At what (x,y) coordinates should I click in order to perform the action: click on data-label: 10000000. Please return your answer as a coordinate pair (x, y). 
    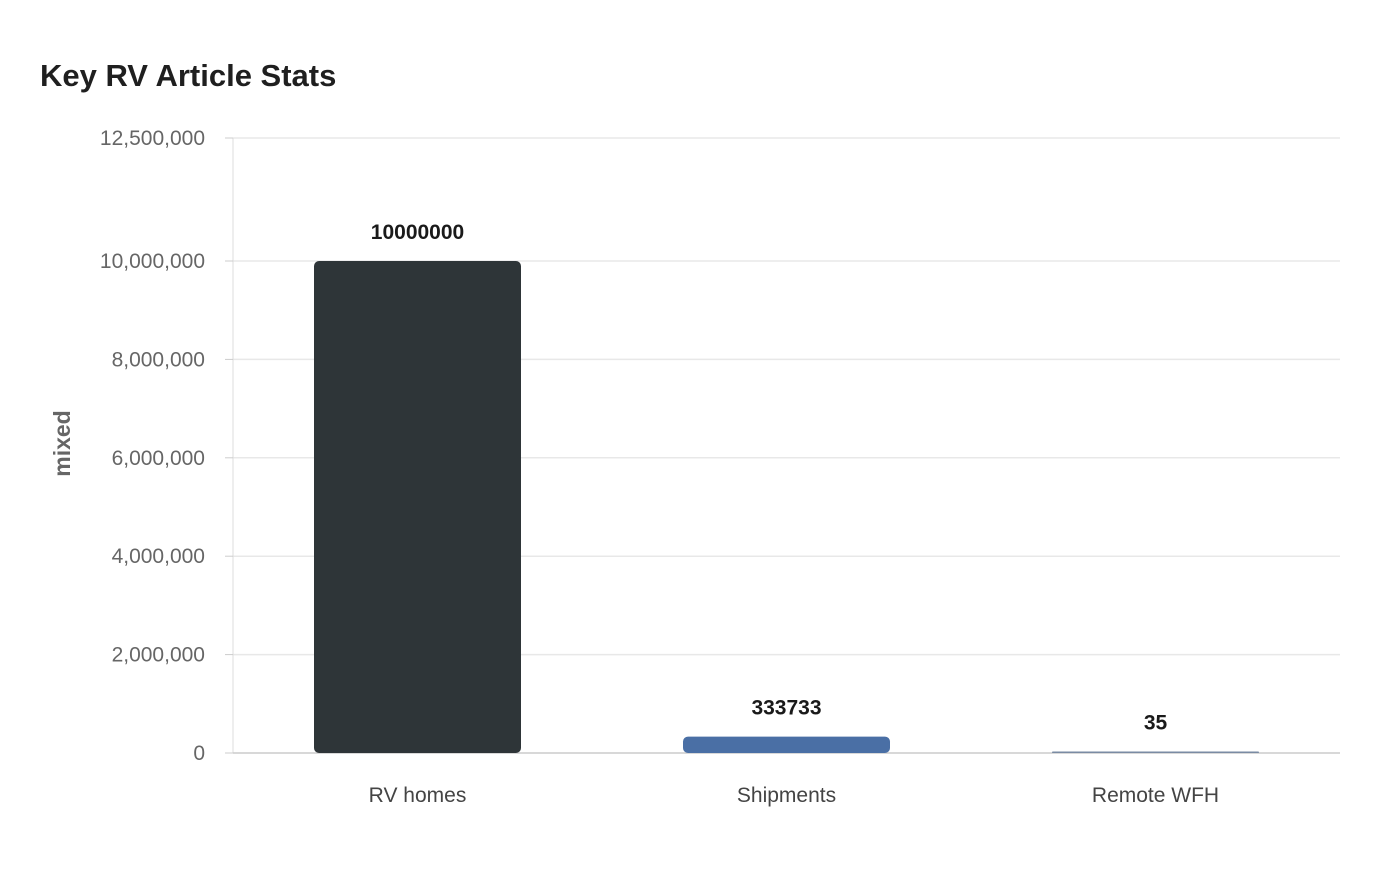
    Looking at the image, I should click on (417, 232).